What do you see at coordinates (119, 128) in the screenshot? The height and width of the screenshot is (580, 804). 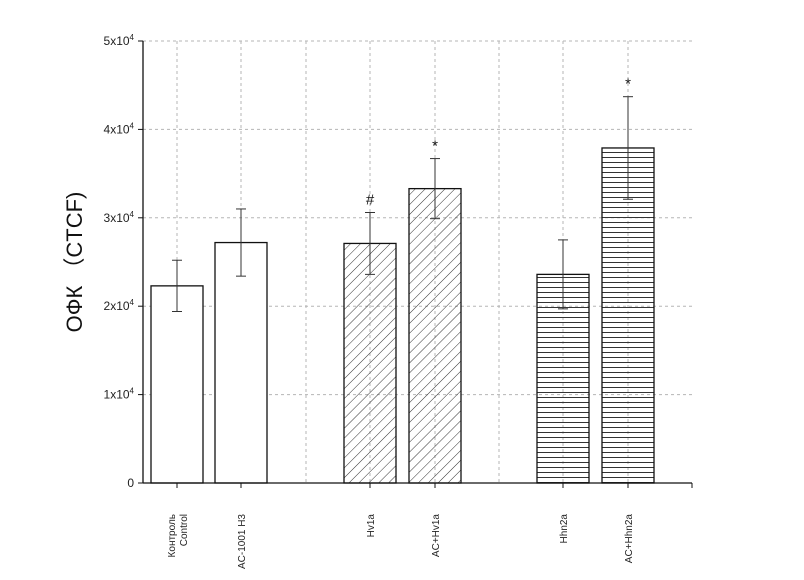 I see `y-tick-label: 4x10⁴` at bounding box center [119, 128].